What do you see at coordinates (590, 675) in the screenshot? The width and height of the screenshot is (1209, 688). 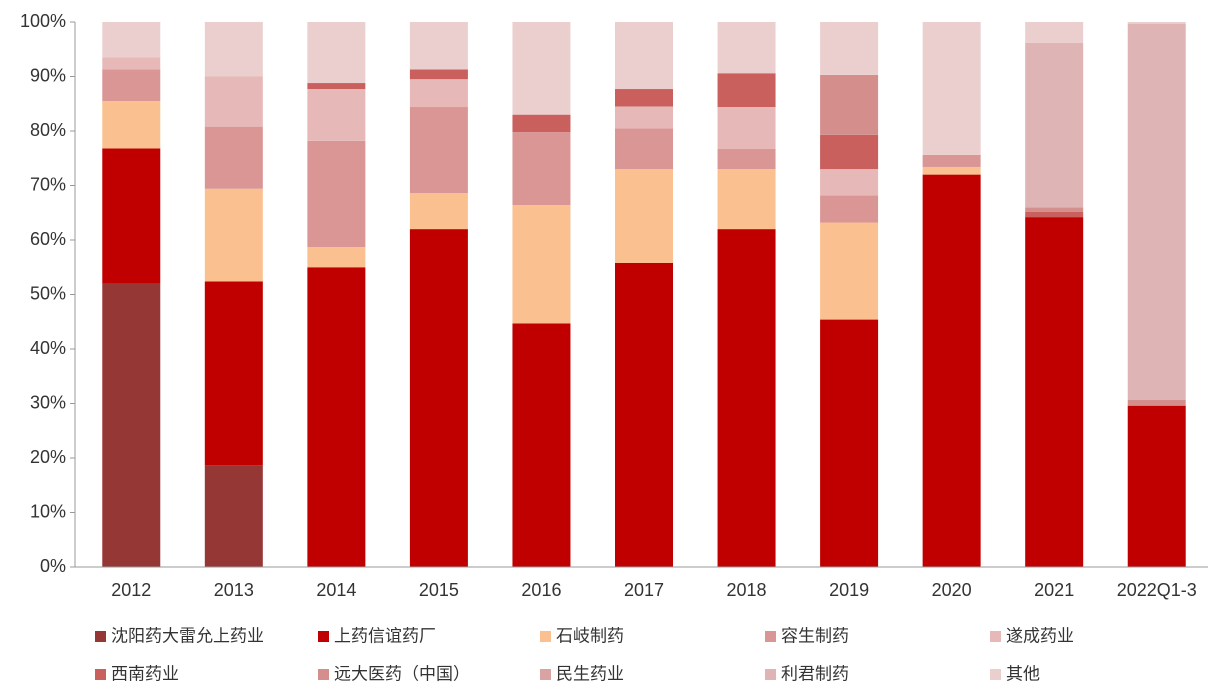 I see `legend-label: 民生药业` at bounding box center [590, 675].